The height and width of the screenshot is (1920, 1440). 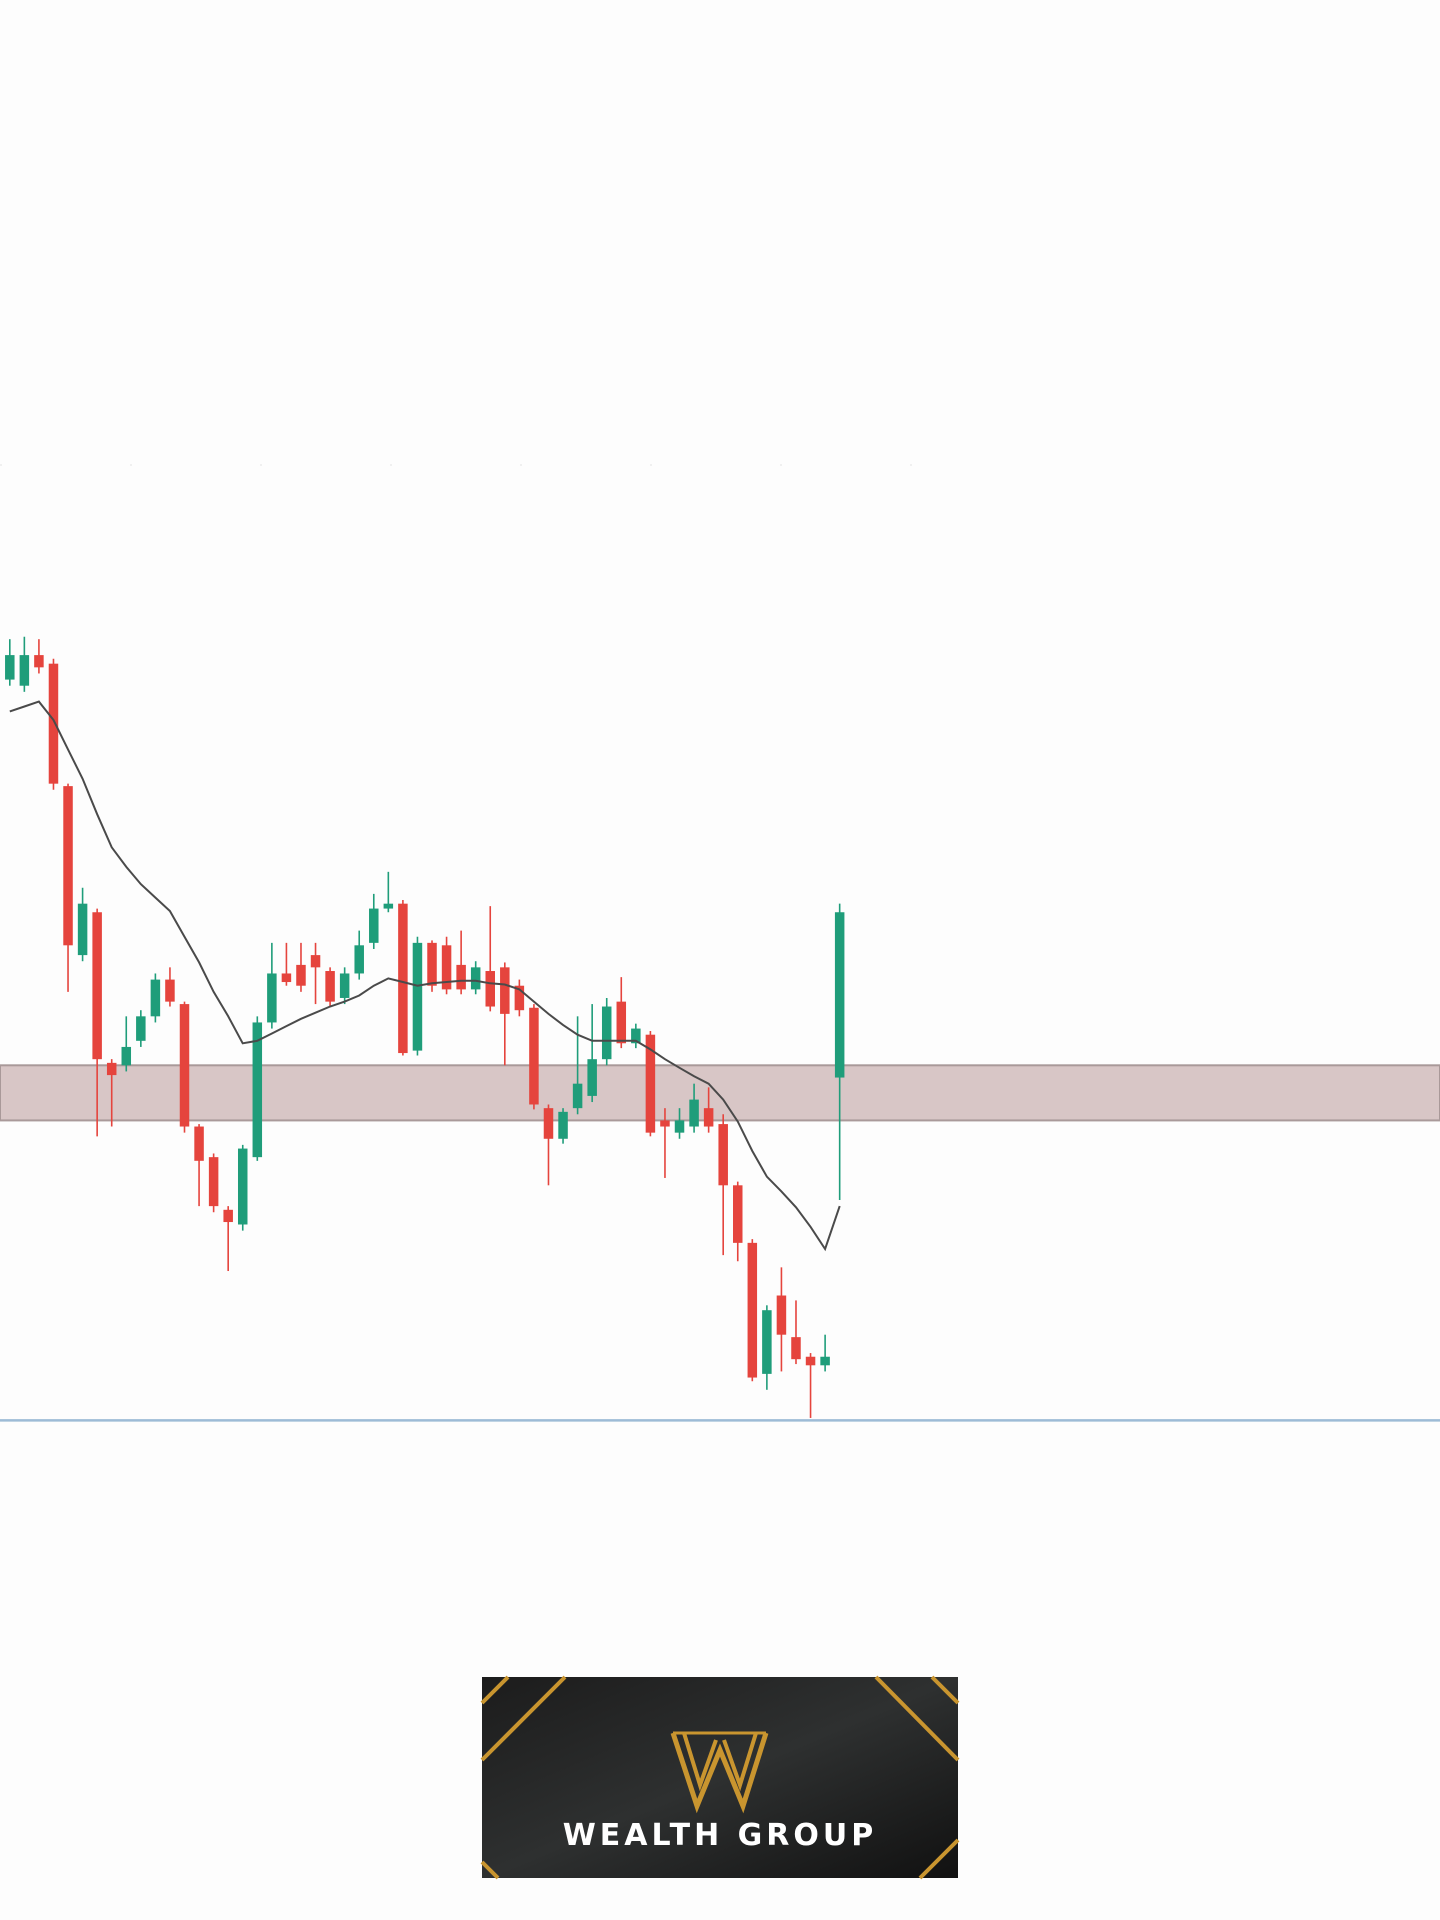 I want to click on logo-ornament, so click(x=720, y=1777).